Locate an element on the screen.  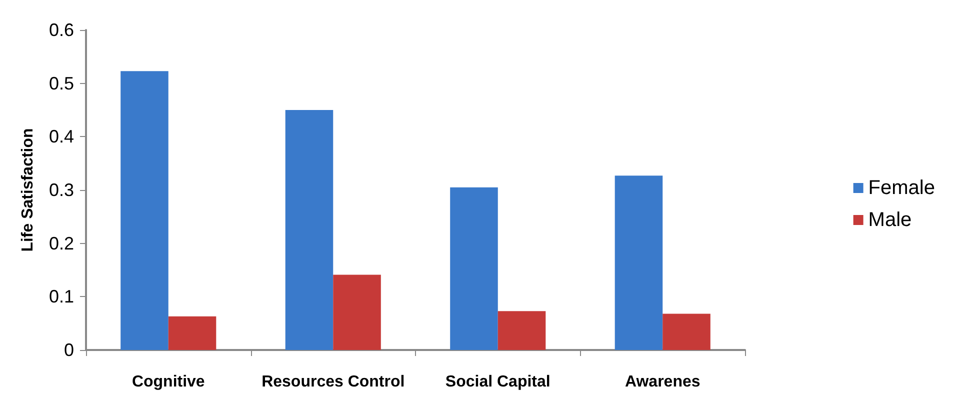
x-tick-label: Awarenes is located at coordinates (662, 382).